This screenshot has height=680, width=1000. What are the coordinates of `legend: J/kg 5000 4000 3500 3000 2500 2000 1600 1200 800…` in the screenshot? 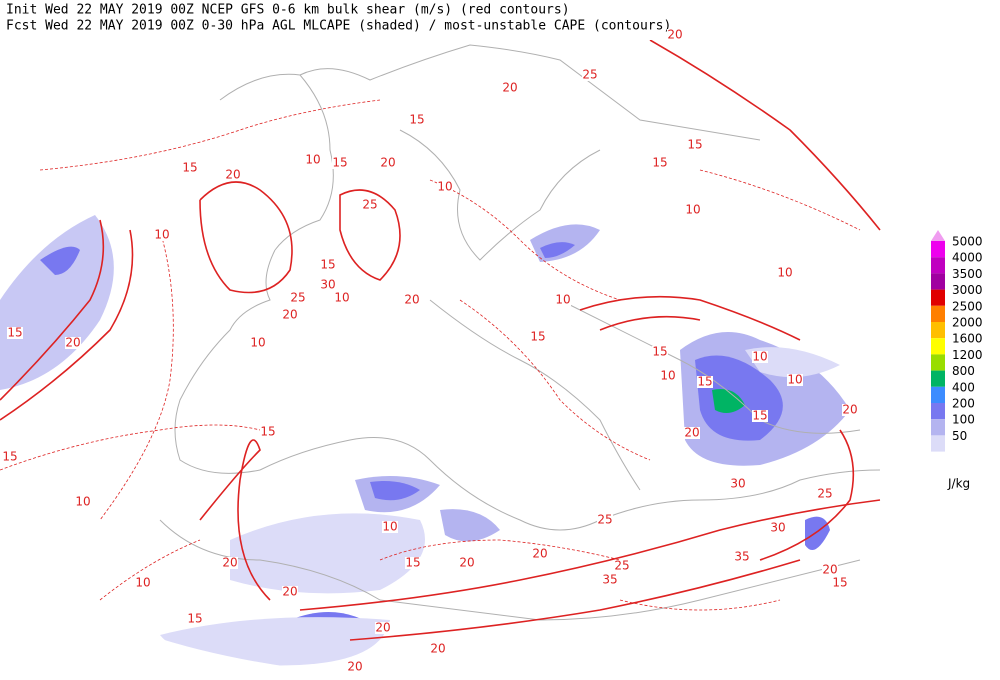 It's located at (957, 360).